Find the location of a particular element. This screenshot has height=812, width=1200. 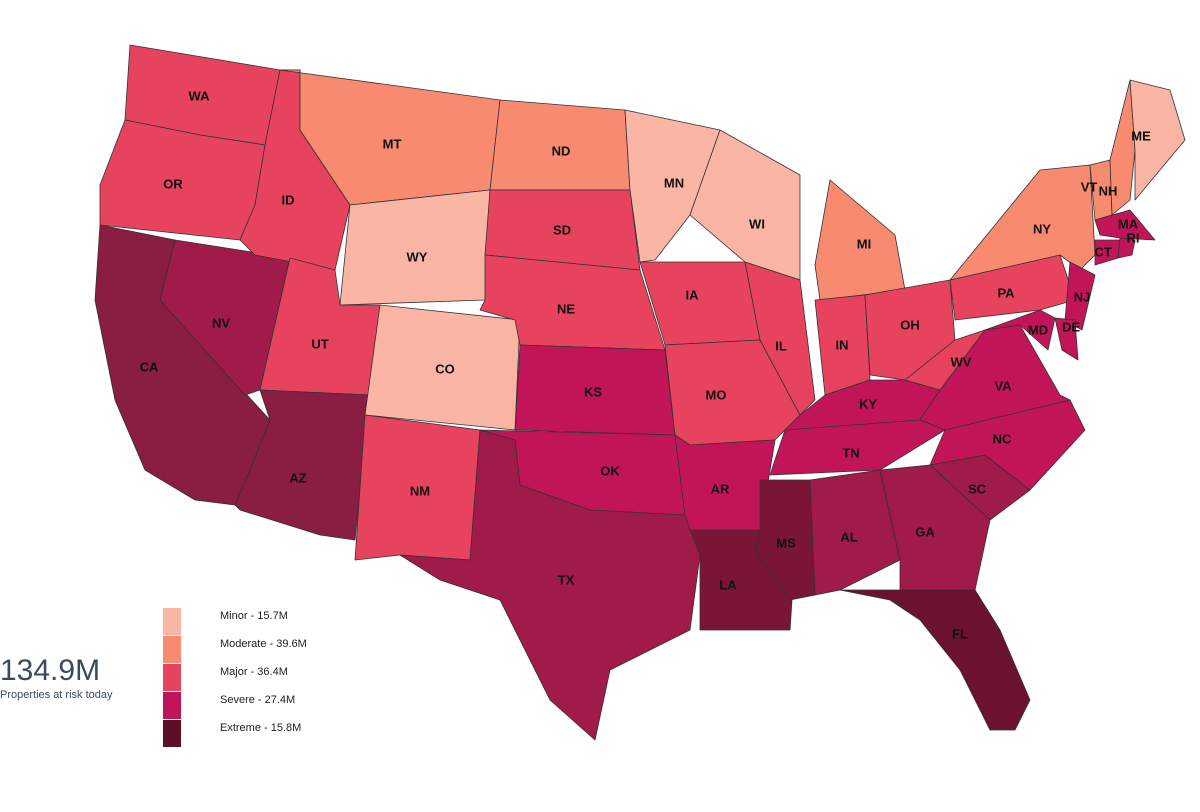

state-label: KY is located at coordinates (868, 403).